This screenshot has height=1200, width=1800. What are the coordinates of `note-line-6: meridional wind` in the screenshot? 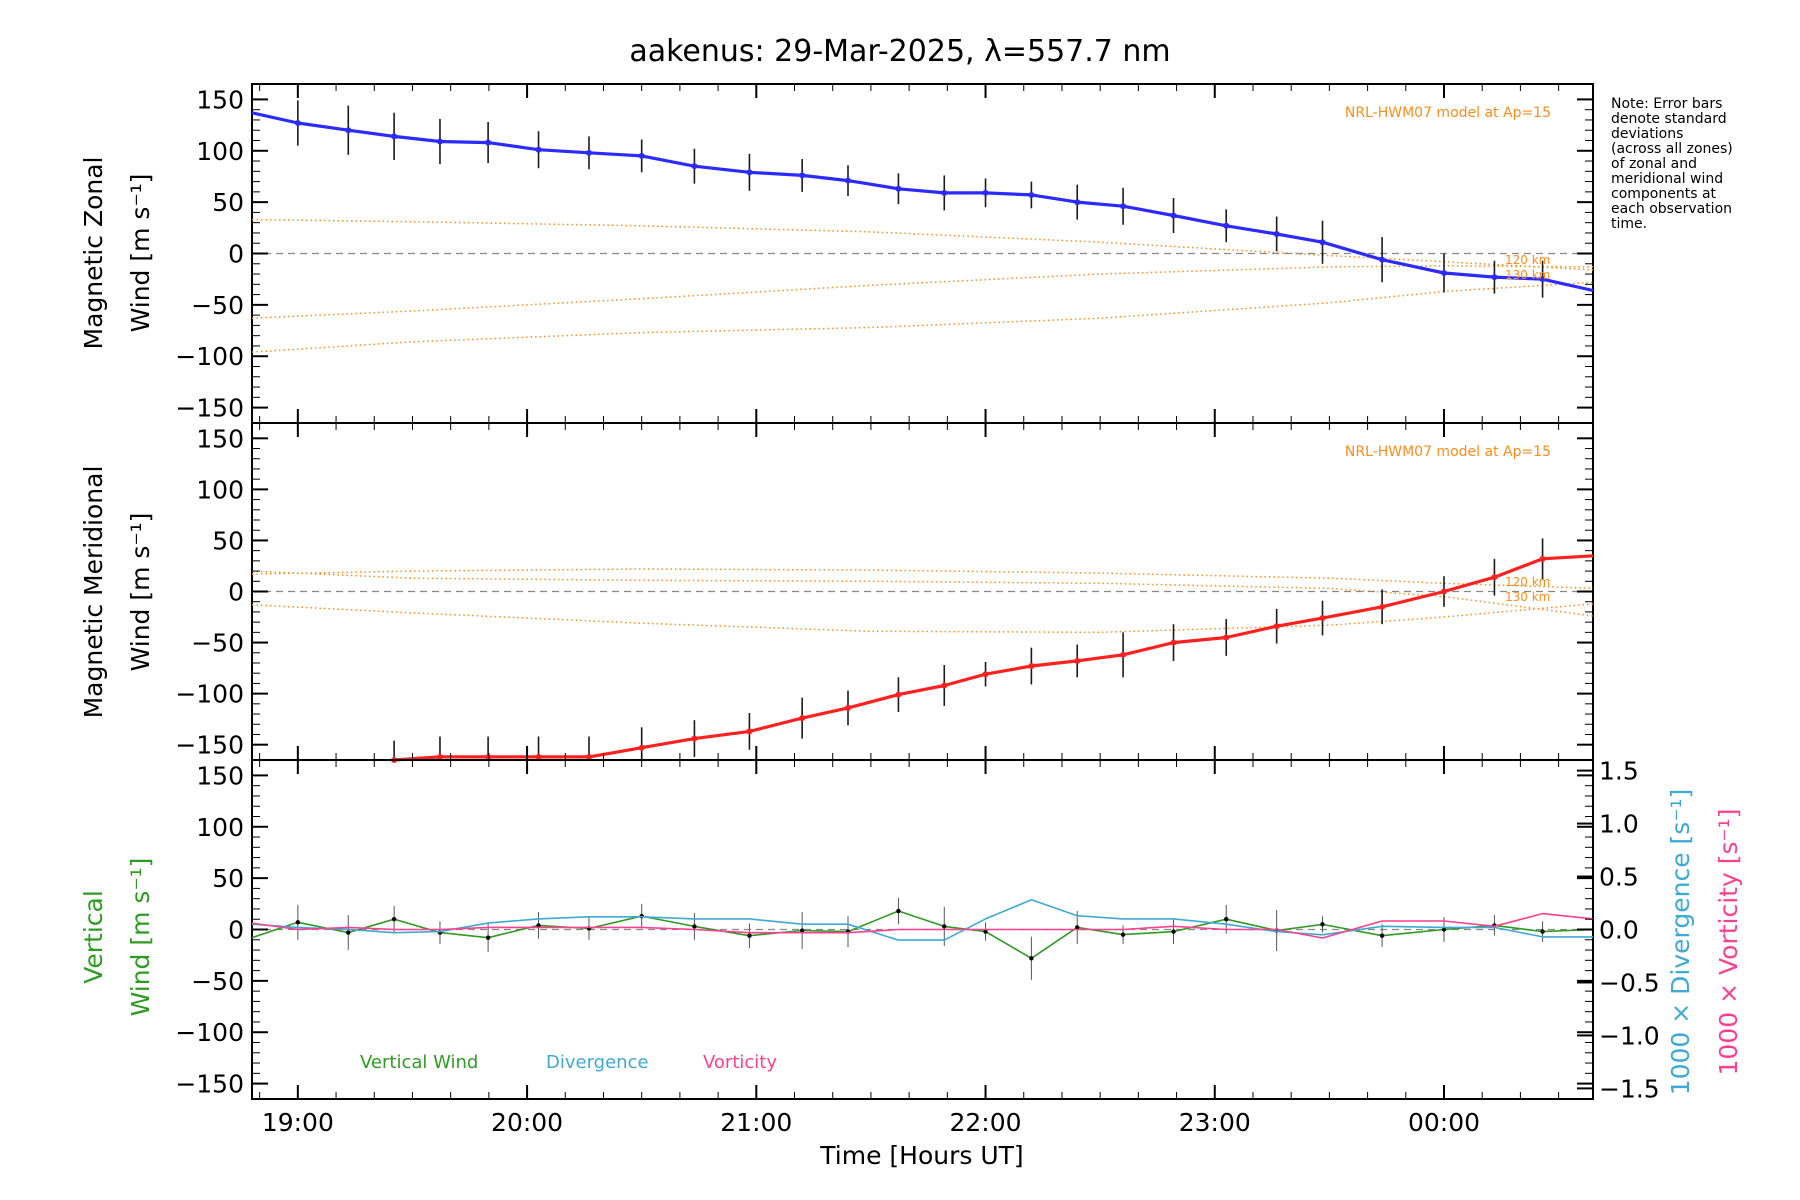 It's located at (1667, 179).